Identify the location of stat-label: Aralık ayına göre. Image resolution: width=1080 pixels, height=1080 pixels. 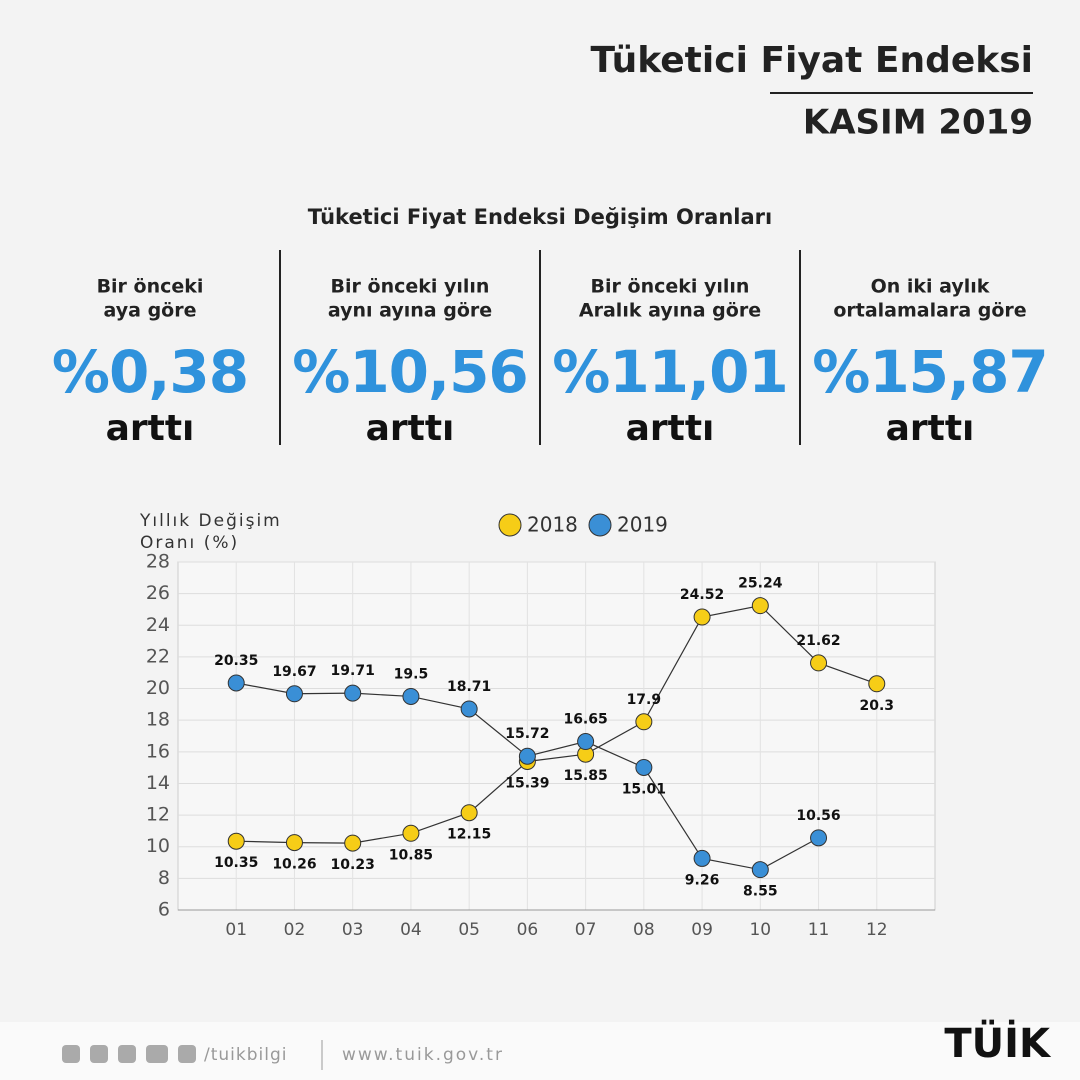
(670, 311).